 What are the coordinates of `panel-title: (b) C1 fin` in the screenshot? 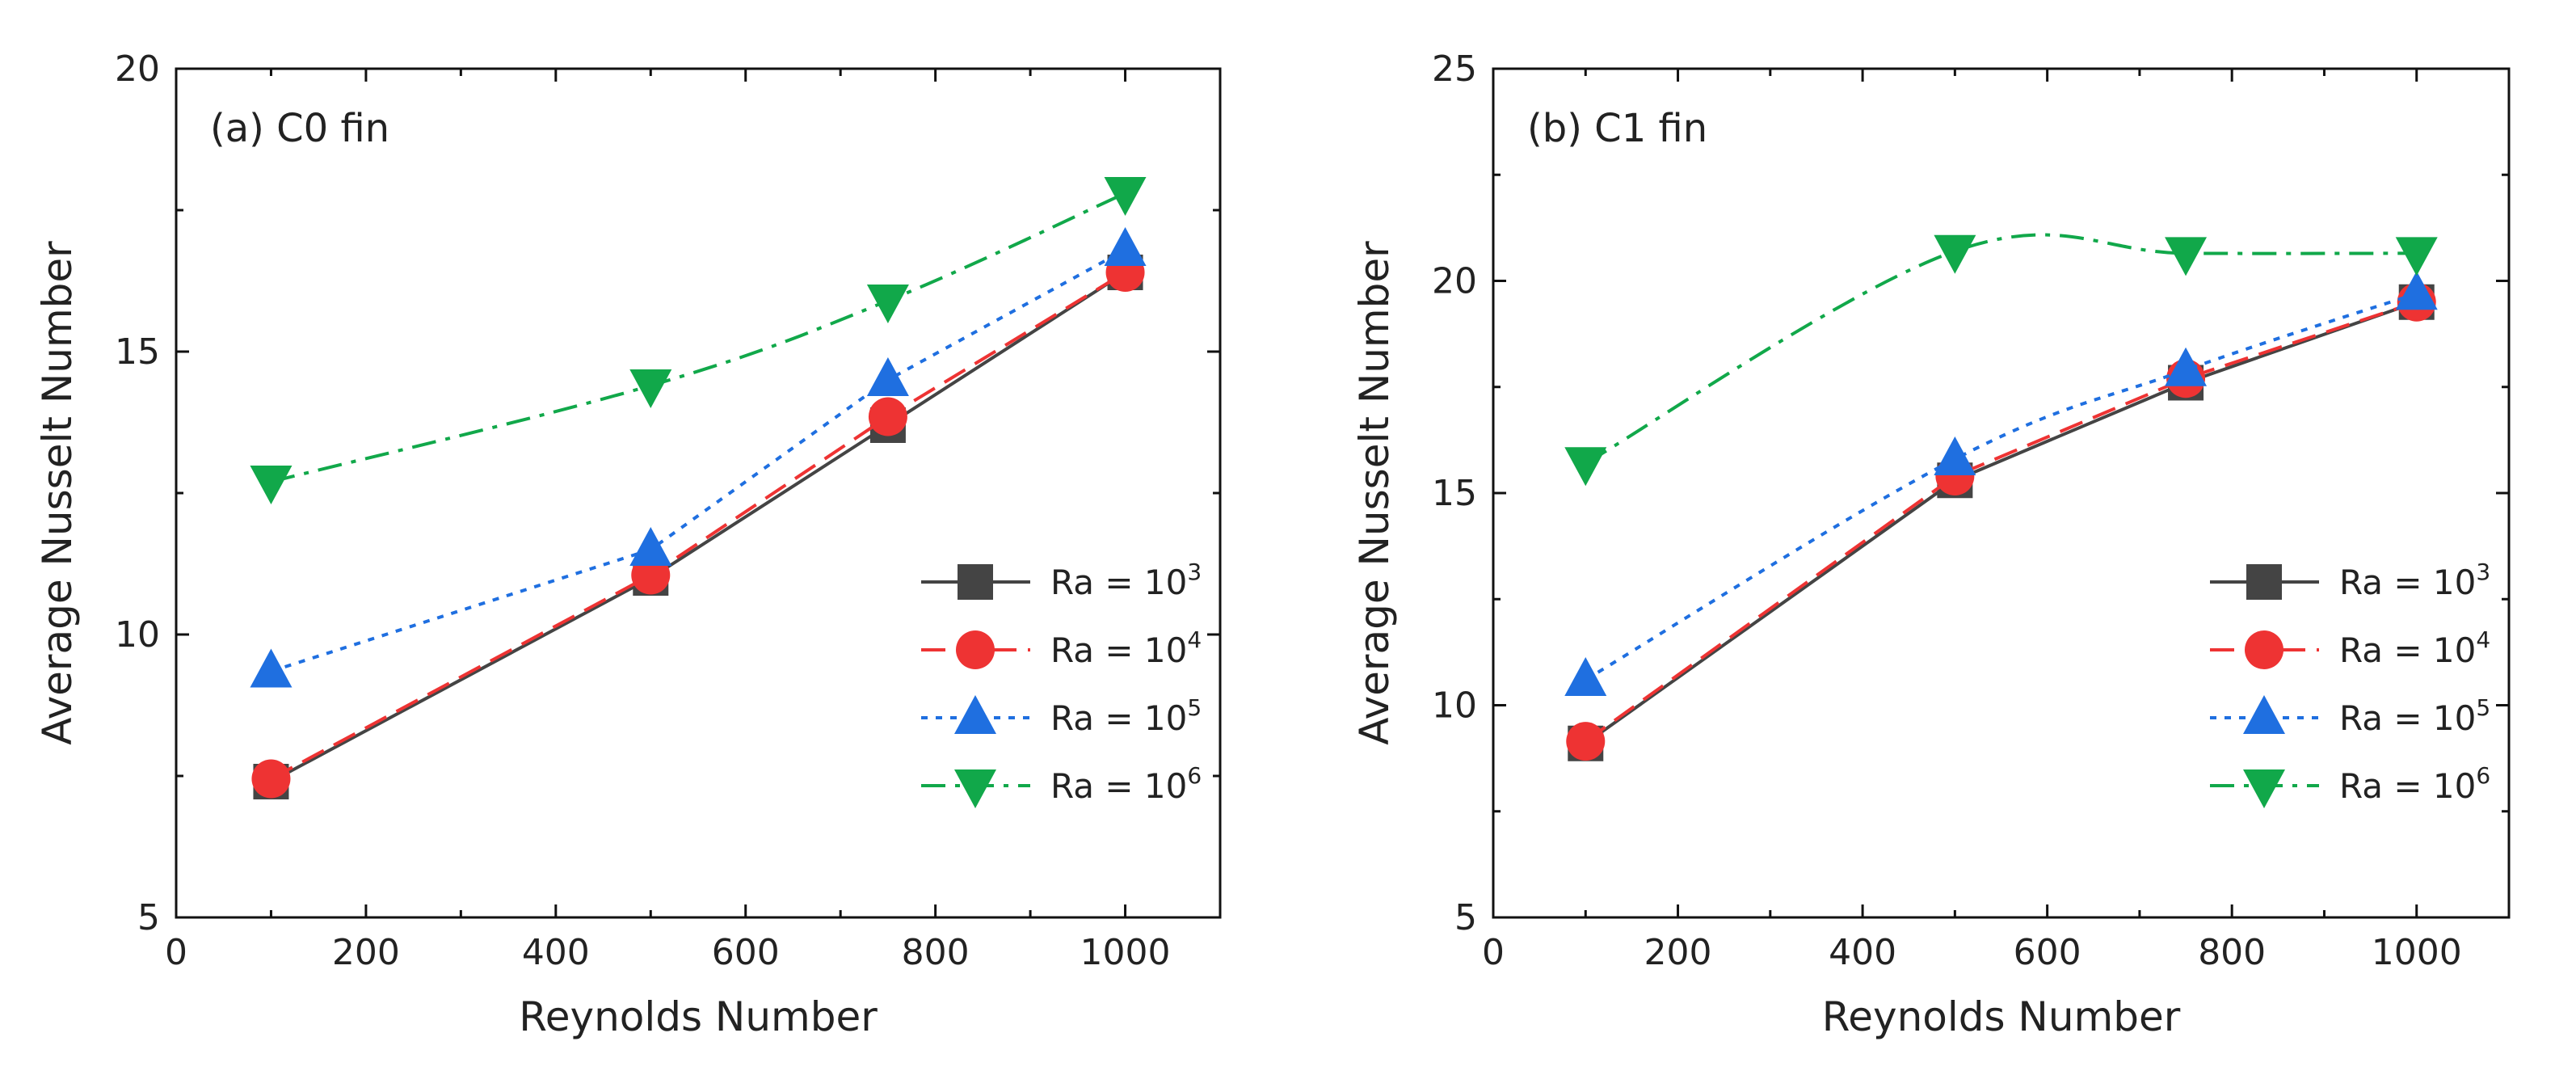 It's located at (1617, 128).